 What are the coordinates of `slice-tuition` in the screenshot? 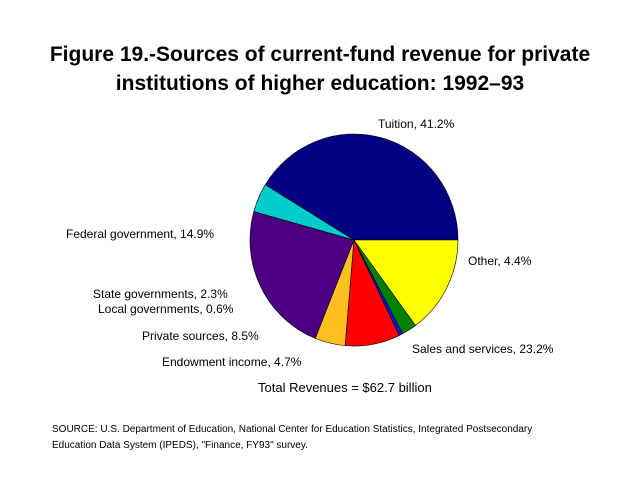 It's located at (361, 187).